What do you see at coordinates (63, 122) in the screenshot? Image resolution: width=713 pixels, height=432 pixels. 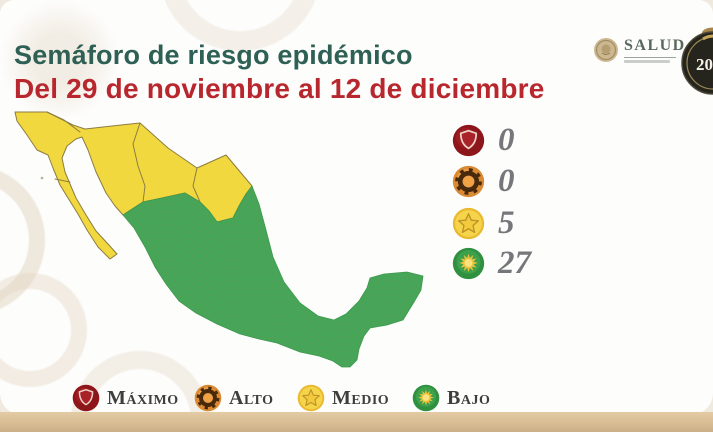 I see `border-bc-sonora` at bounding box center [63, 122].